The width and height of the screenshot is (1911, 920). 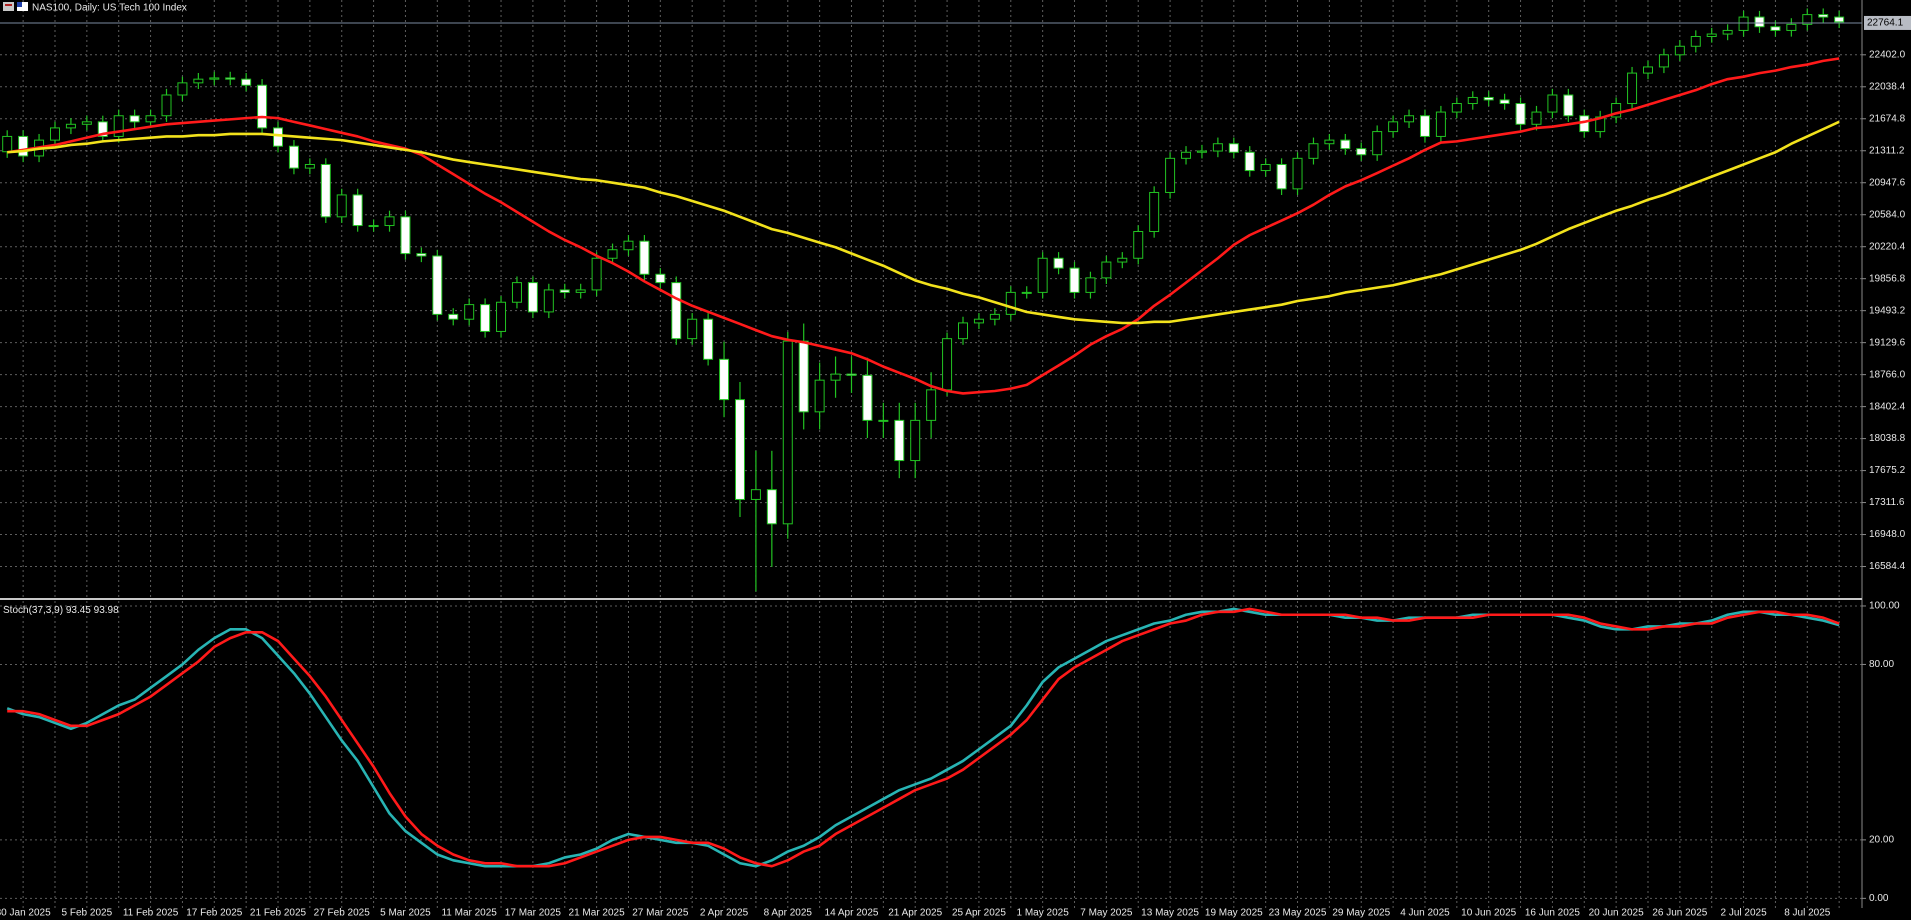 I want to click on x-tick-label: 25 Apr 2025, so click(x=979, y=913).